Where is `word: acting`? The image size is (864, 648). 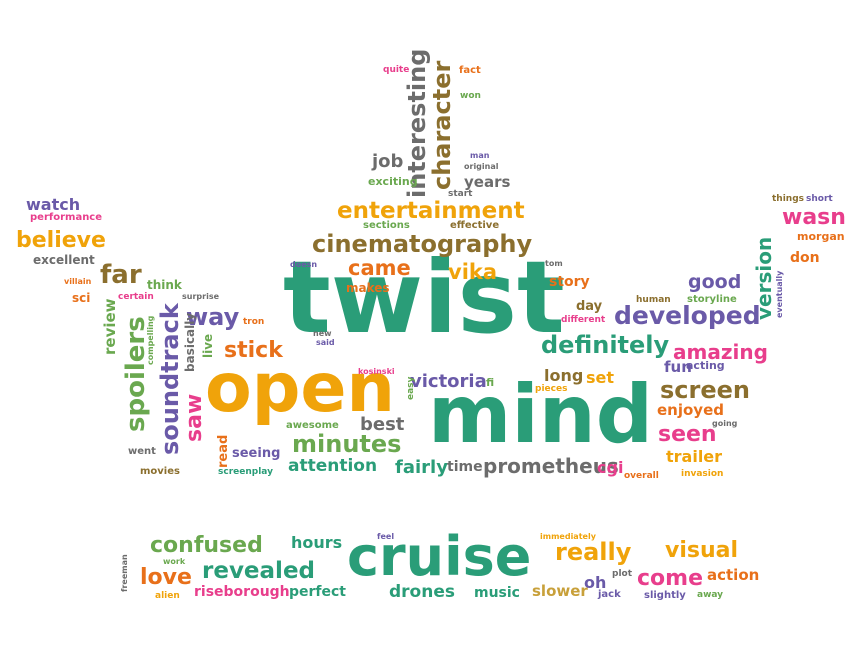
word: acting is located at coordinates (705, 365).